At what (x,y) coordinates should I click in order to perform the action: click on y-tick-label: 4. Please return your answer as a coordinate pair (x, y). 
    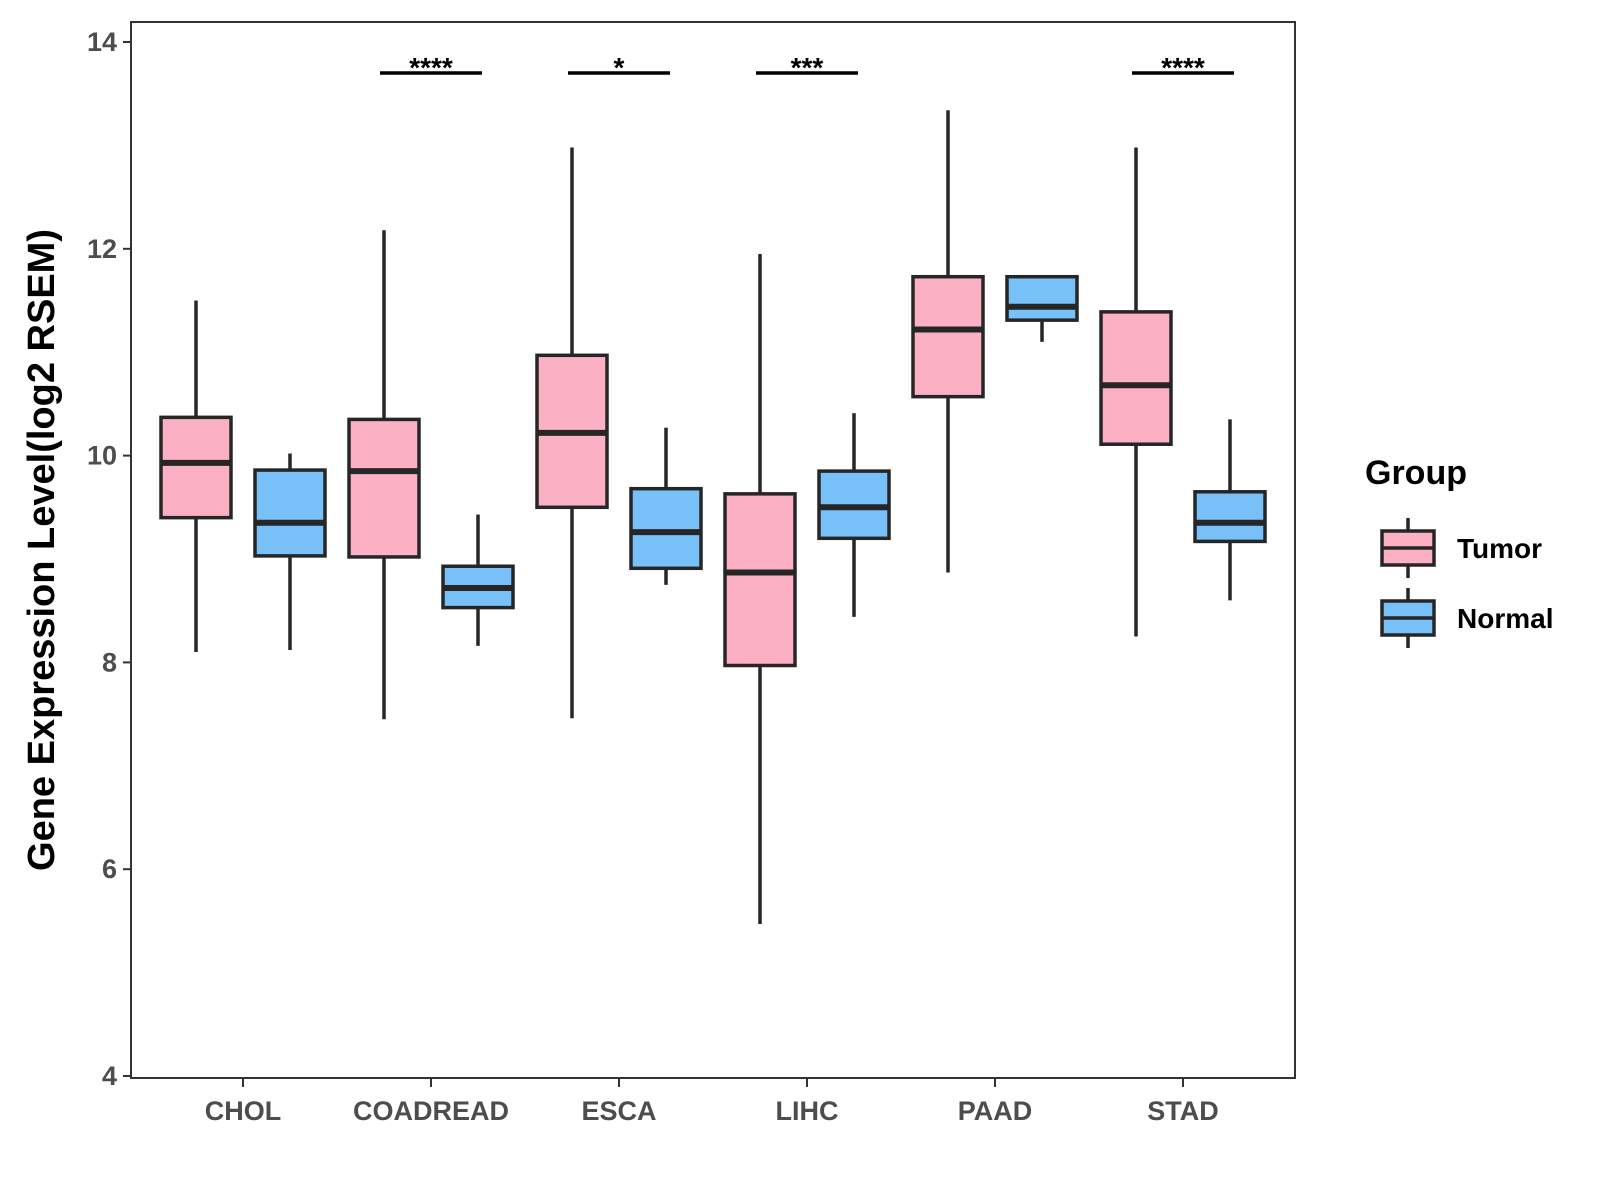
    Looking at the image, I should click on (109, 1076).